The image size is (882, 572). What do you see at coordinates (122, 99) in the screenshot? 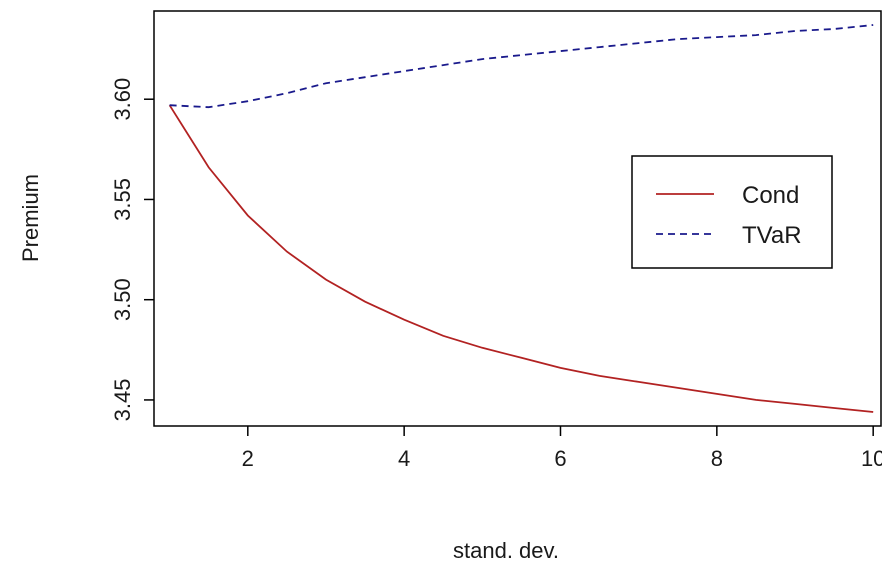
I see `y-tick-label: 3.60` at bounding box center [122, 99].